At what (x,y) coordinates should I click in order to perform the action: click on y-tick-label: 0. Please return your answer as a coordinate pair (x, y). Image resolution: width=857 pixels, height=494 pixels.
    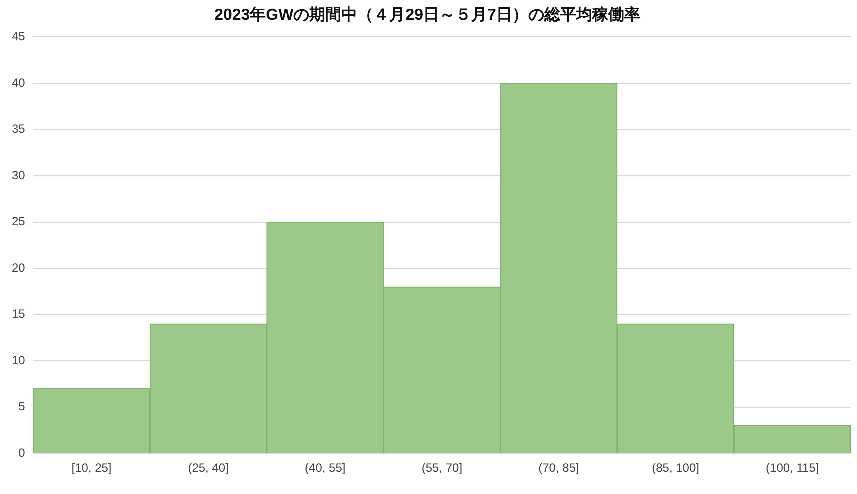
    Looking at the image, I should click on (22, 453).